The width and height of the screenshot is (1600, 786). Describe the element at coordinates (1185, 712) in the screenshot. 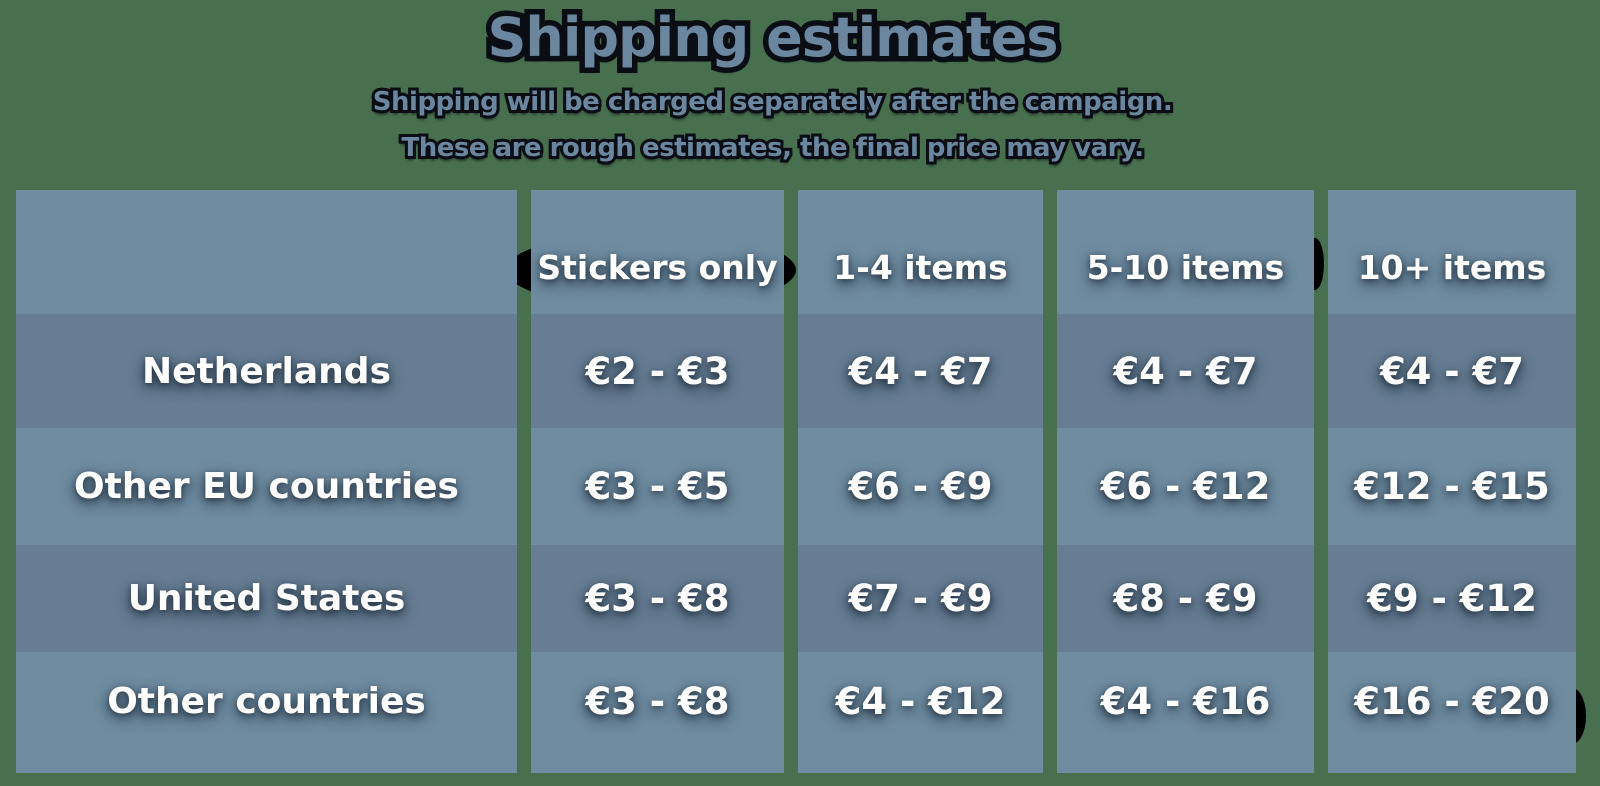

I see `price-cell: €4 - €16` at that location.